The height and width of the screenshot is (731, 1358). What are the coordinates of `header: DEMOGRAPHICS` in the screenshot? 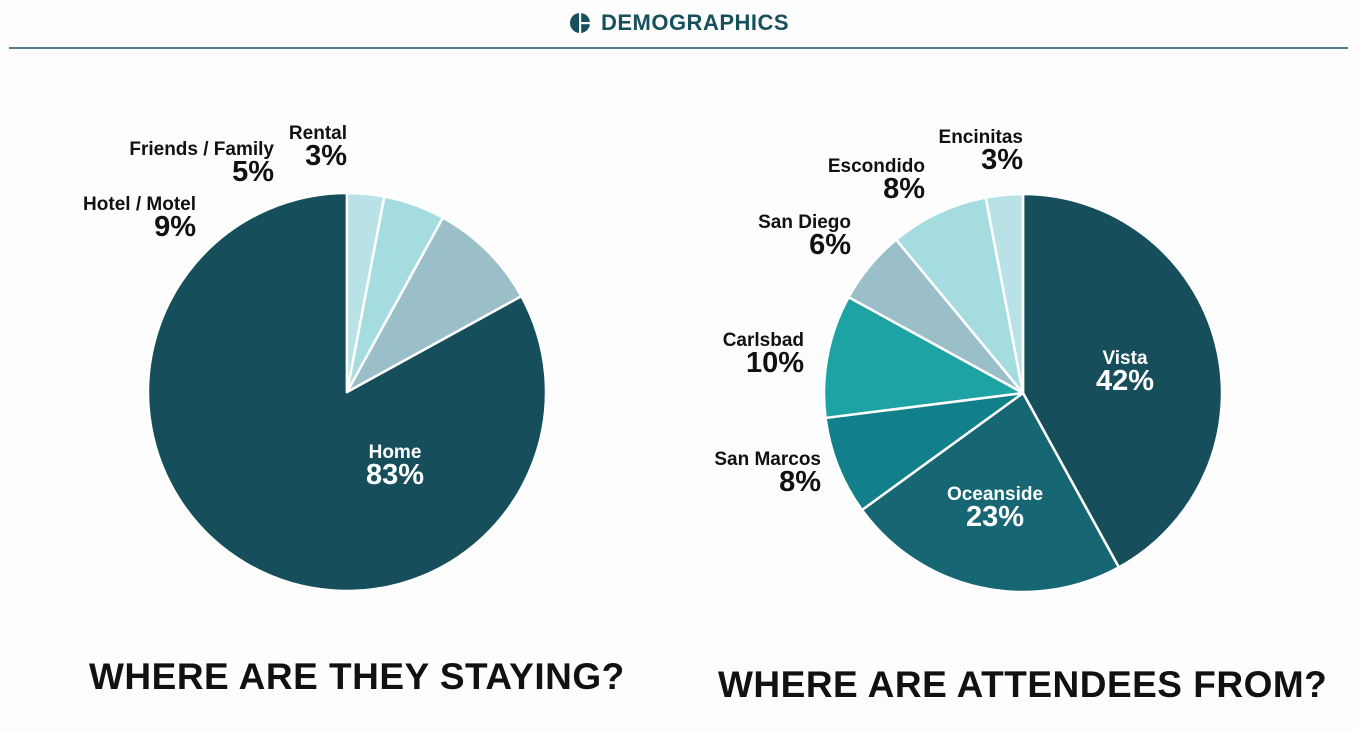 It's located at (679, 24).